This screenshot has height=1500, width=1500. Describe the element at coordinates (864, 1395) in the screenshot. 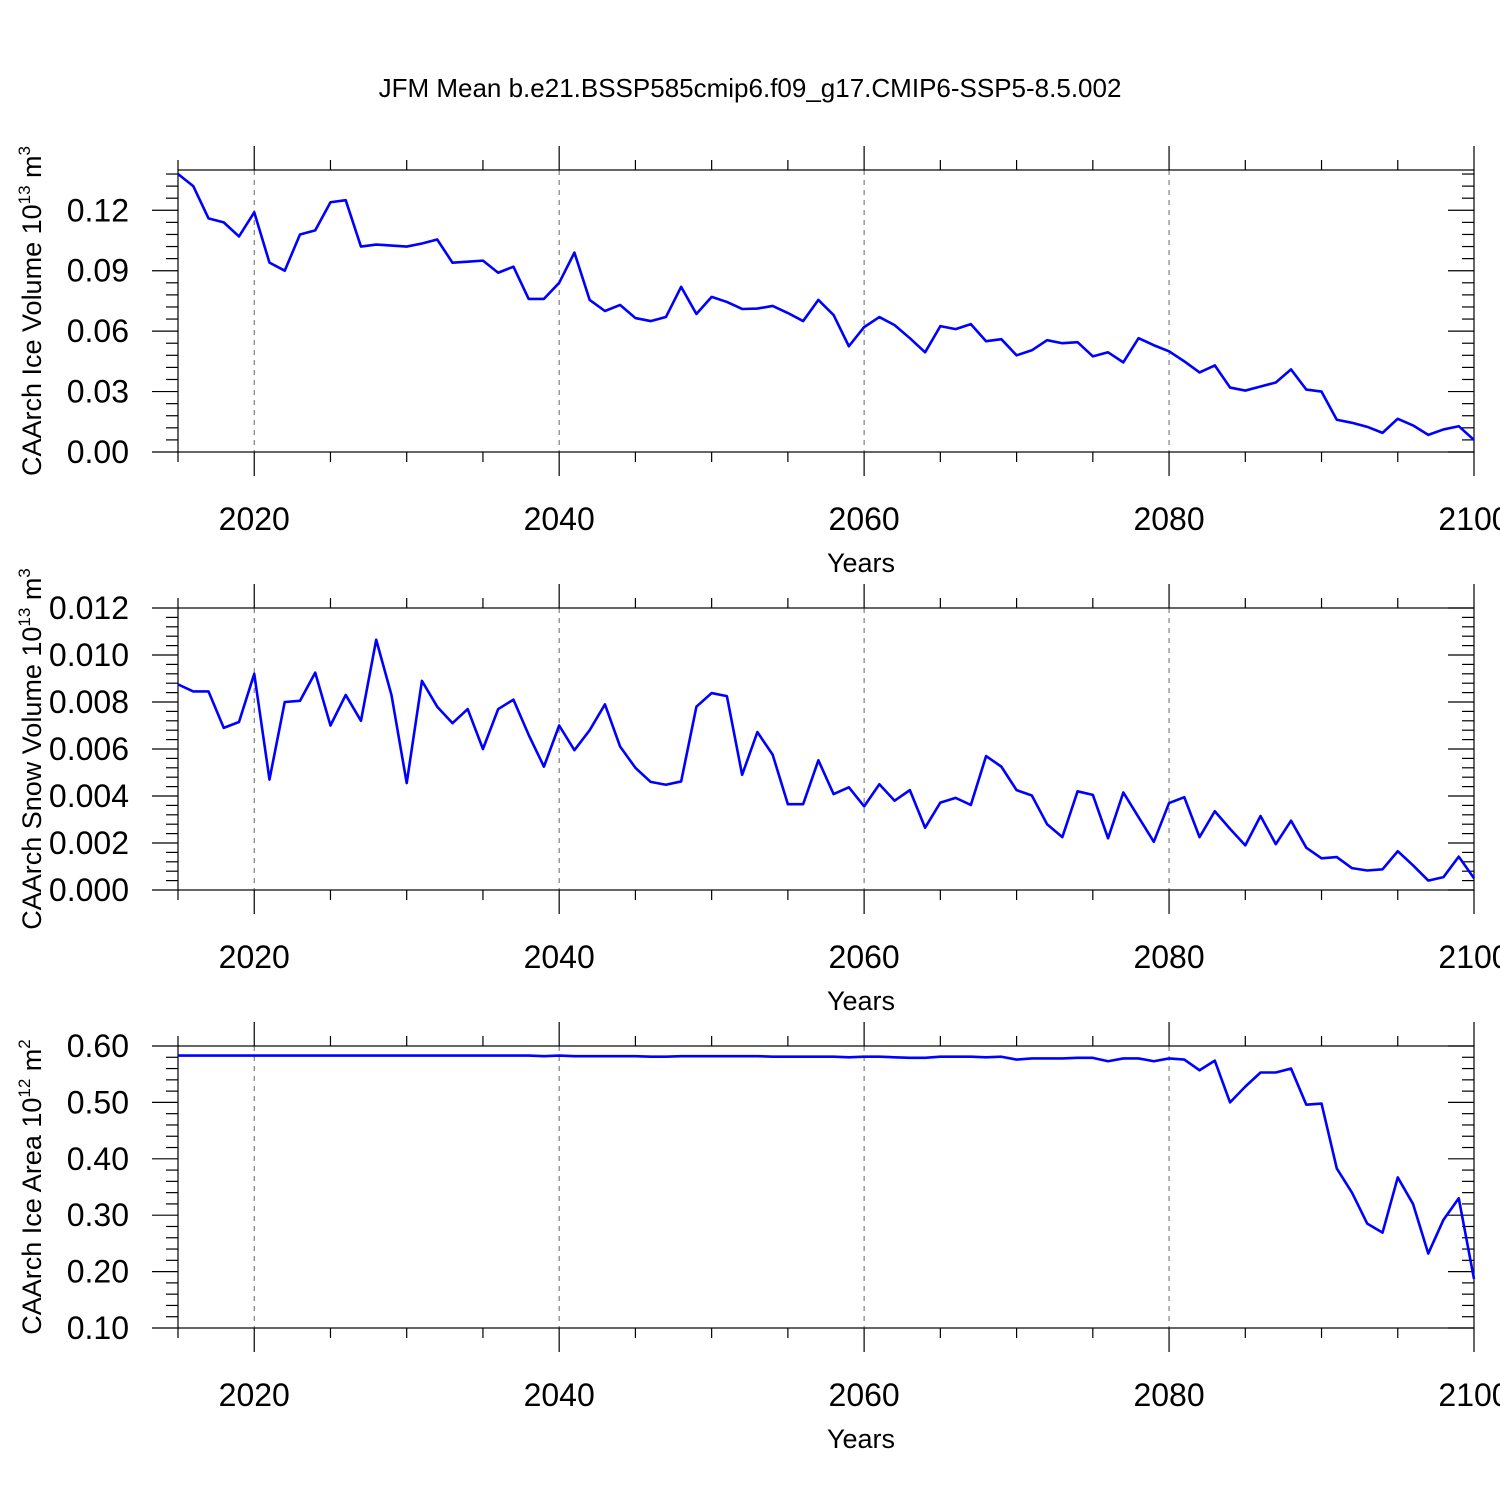

I see `ice-area-x-tick-label: 2060` at that location.